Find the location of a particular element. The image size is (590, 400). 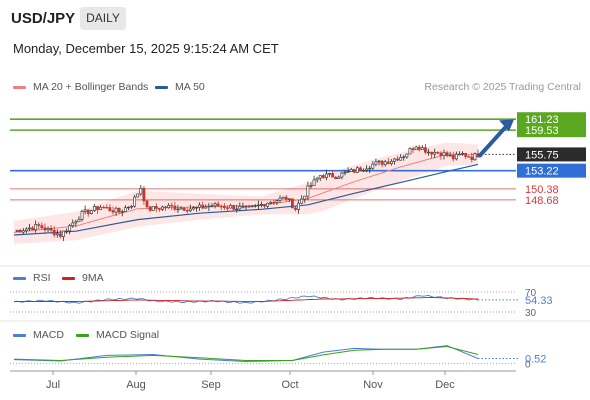

rsi-9ma-line is located at coordinates (246, 299).